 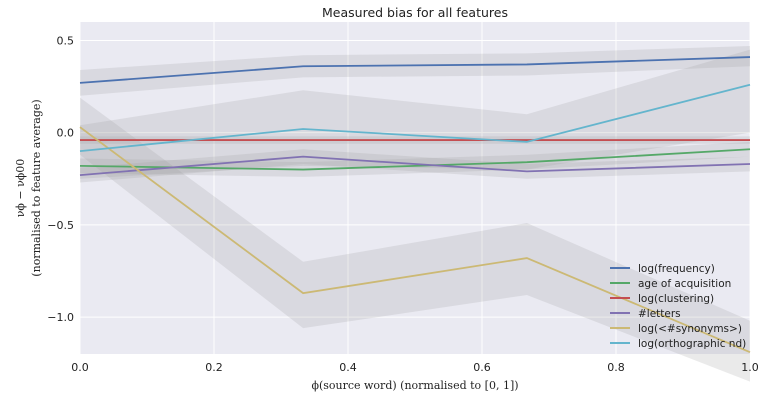 What do you see at coordinates (348, 367) in the screenshot?
I see `x-tick-label: 0.4` at bounding box center [348, 367].